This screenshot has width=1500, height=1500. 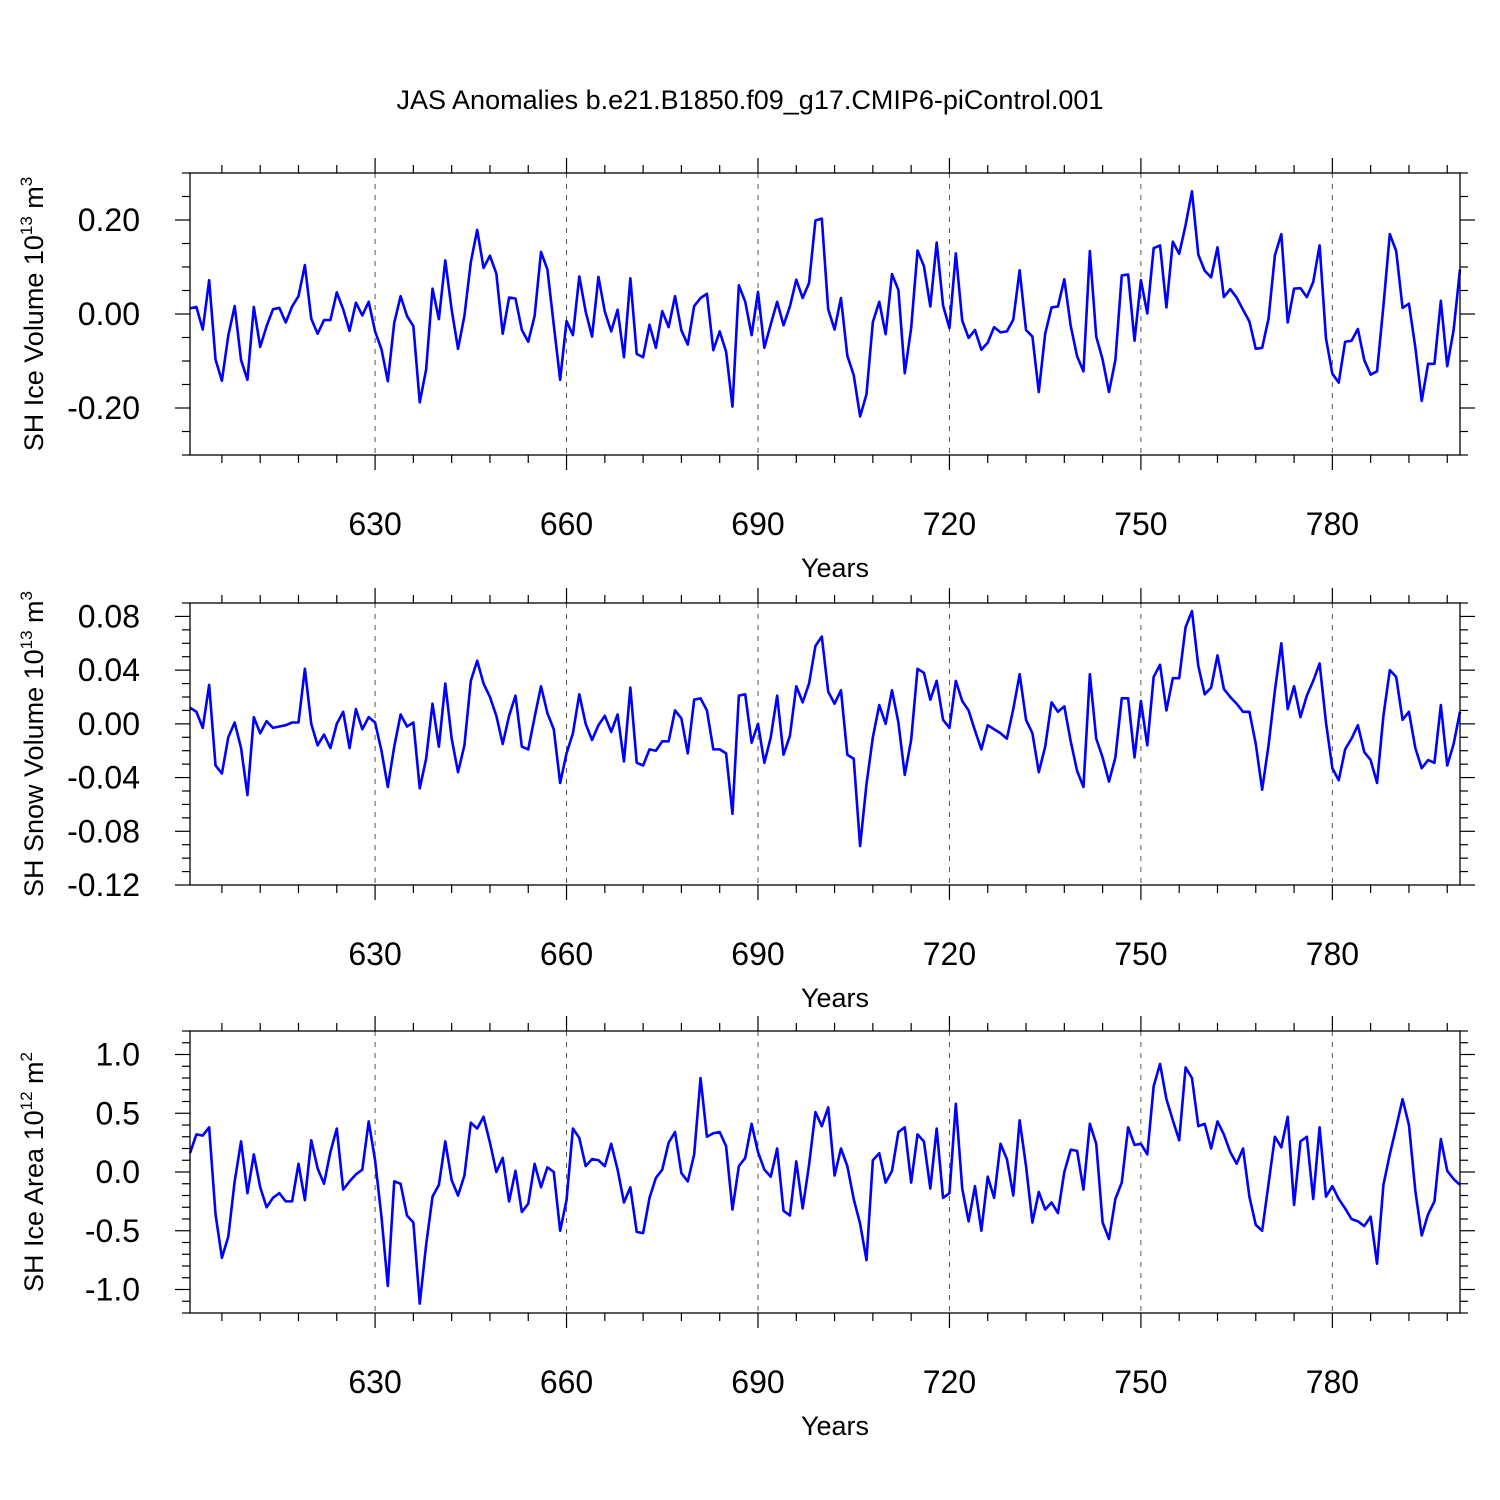 What do you see at coordinates (34, 773) in the screenshot?
I see `y-axis-title-text: SH Snow Volume 10` at bounding box center [34, 773].